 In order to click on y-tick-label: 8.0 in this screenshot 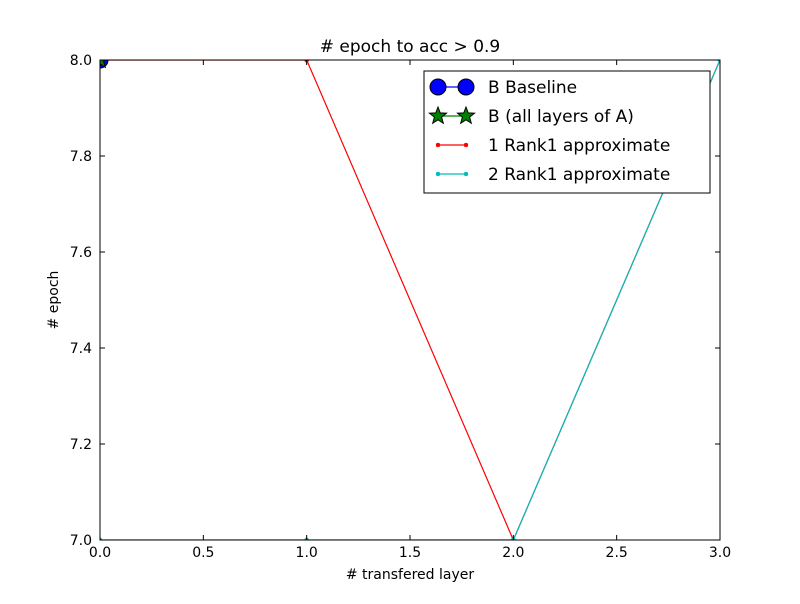, I will do `click(81, 61)`.